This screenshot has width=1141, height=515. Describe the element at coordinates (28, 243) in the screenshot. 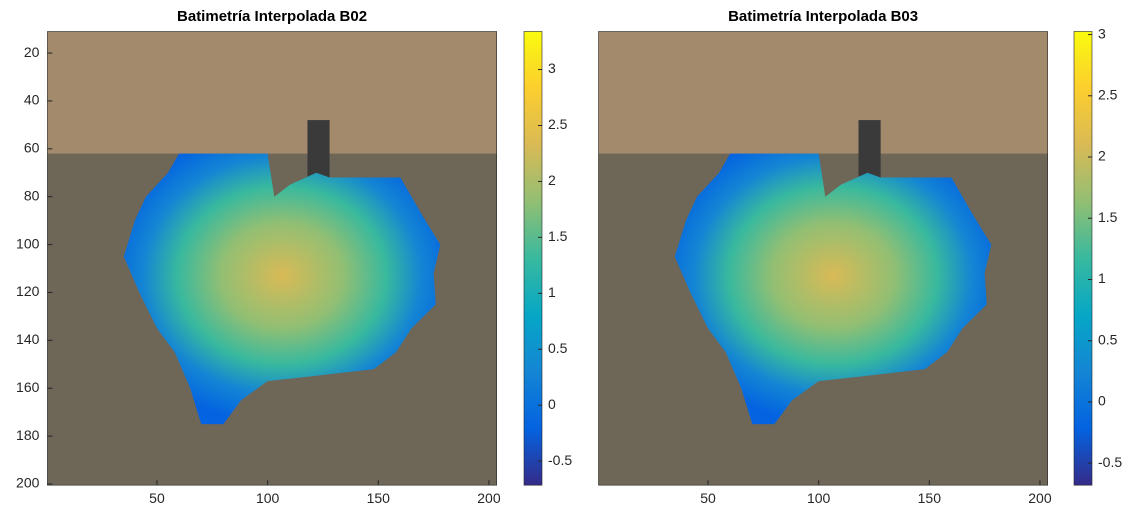

I see `y-tick-label: 100` at that location.